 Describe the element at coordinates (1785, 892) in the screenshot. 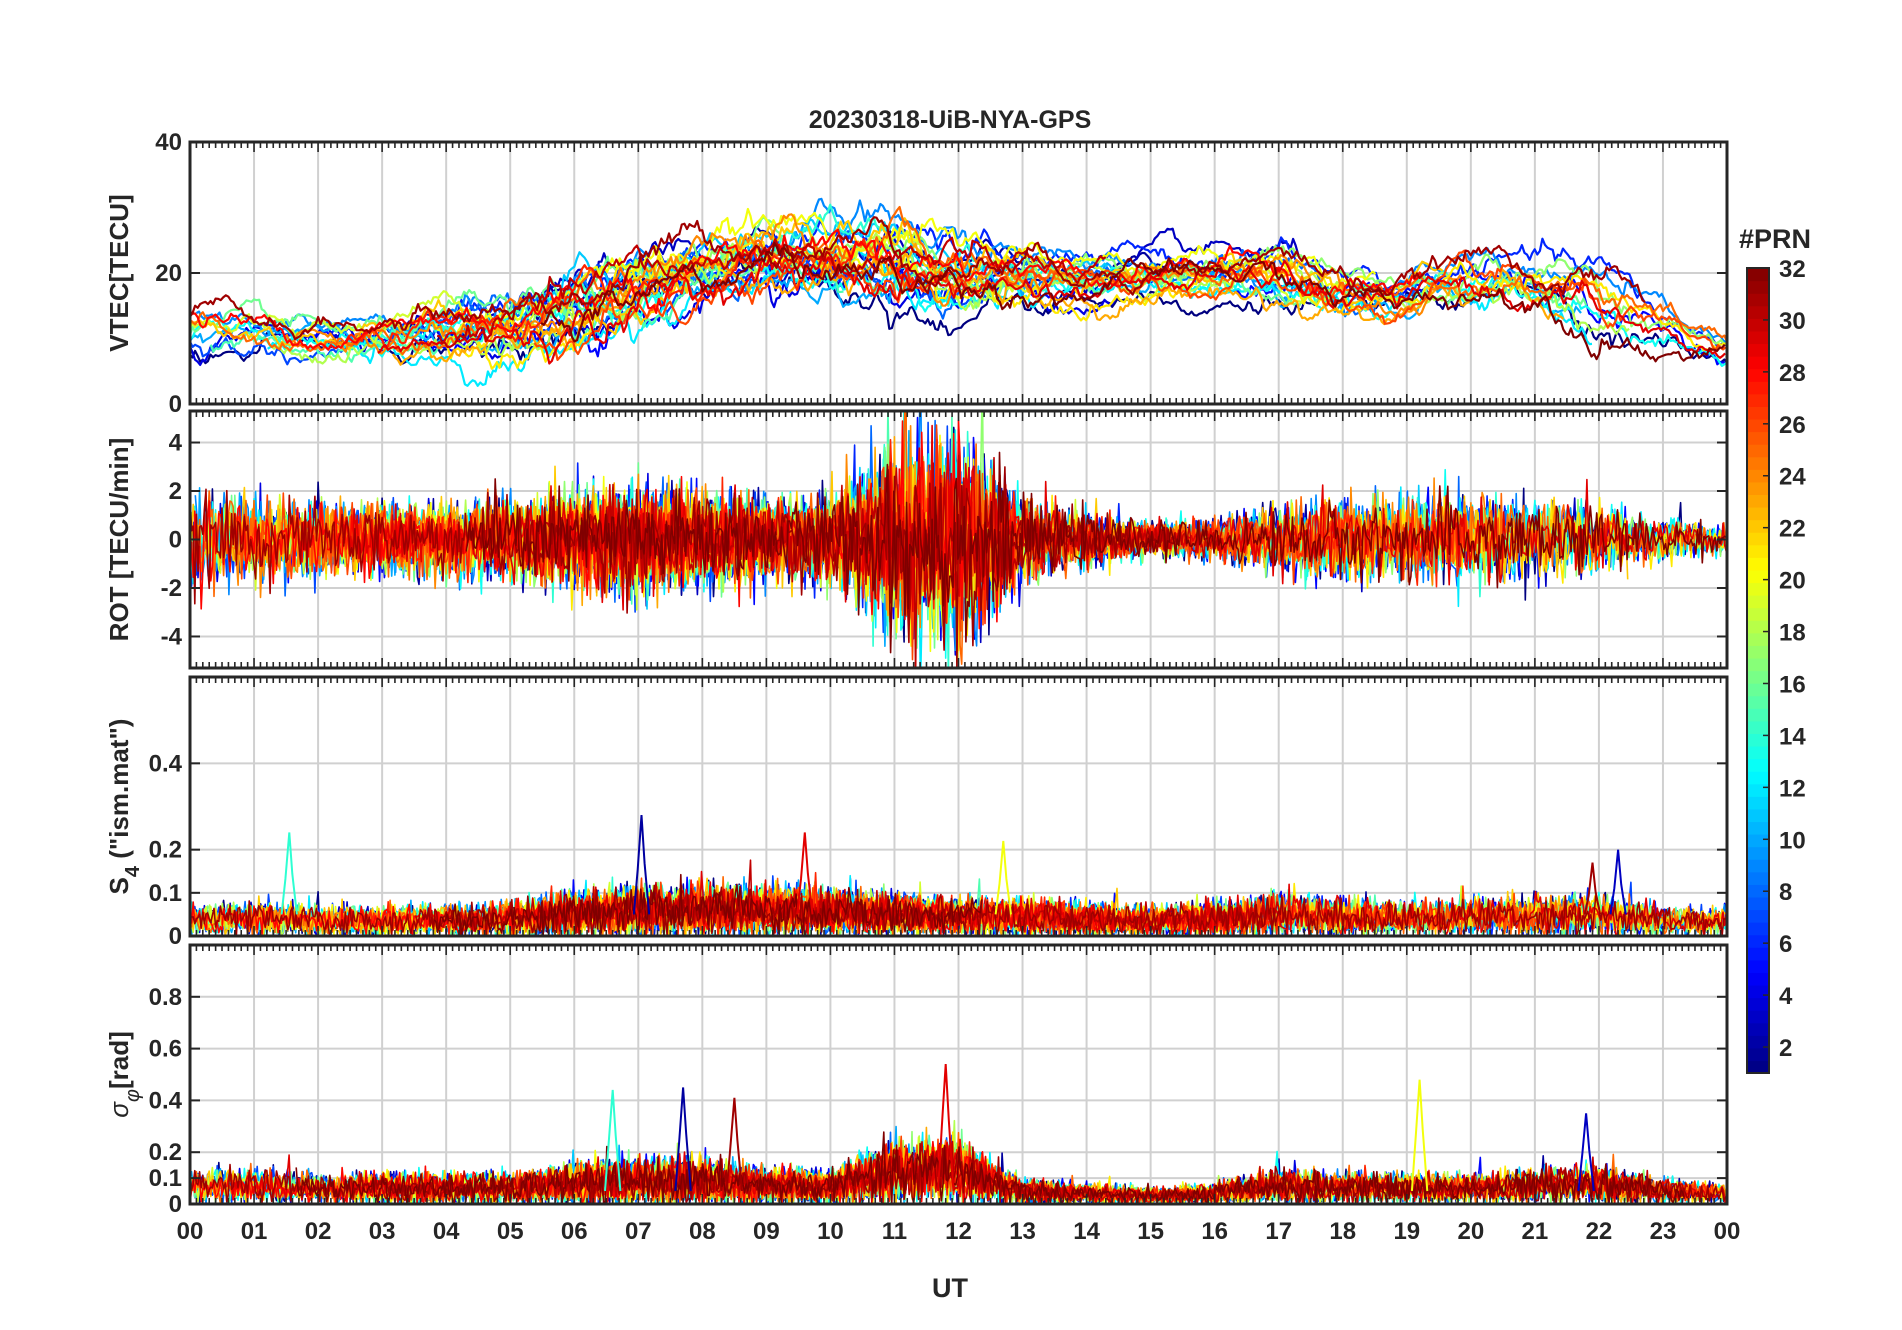

I see `colorbar-tick-label: 8` at that location.